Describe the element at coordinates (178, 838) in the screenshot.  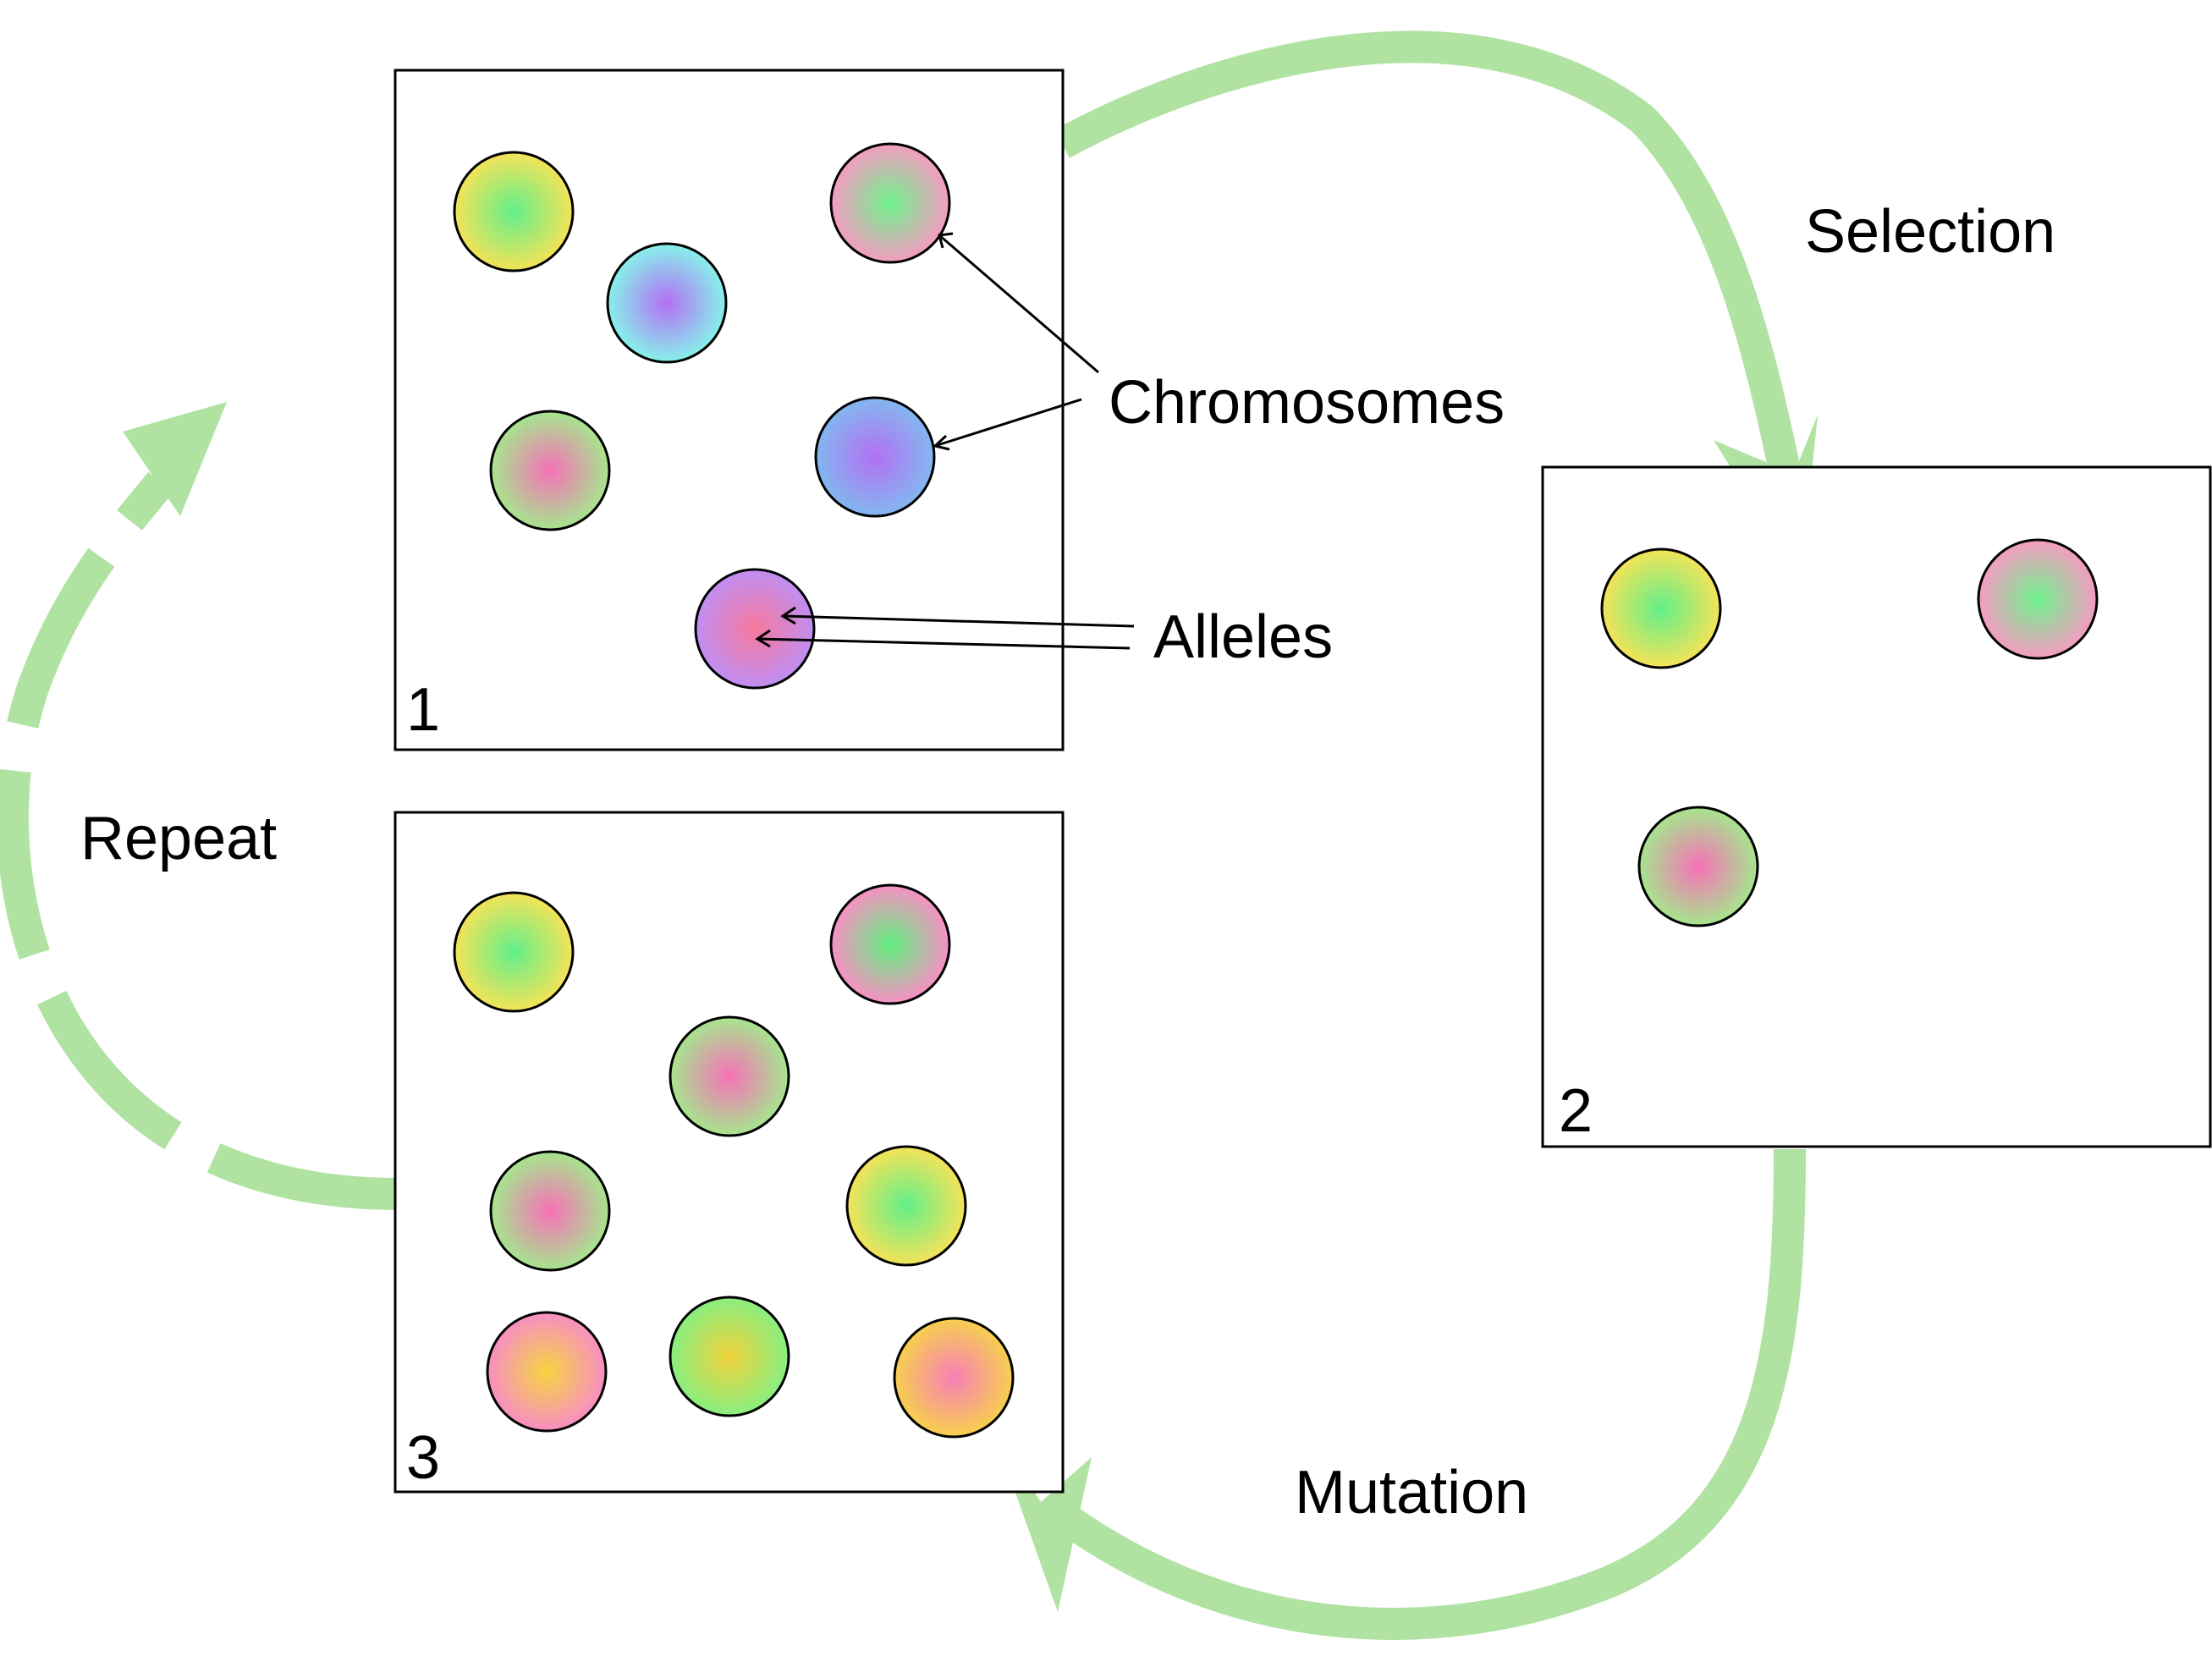
I see `repeat-label: Repeat` at that location.